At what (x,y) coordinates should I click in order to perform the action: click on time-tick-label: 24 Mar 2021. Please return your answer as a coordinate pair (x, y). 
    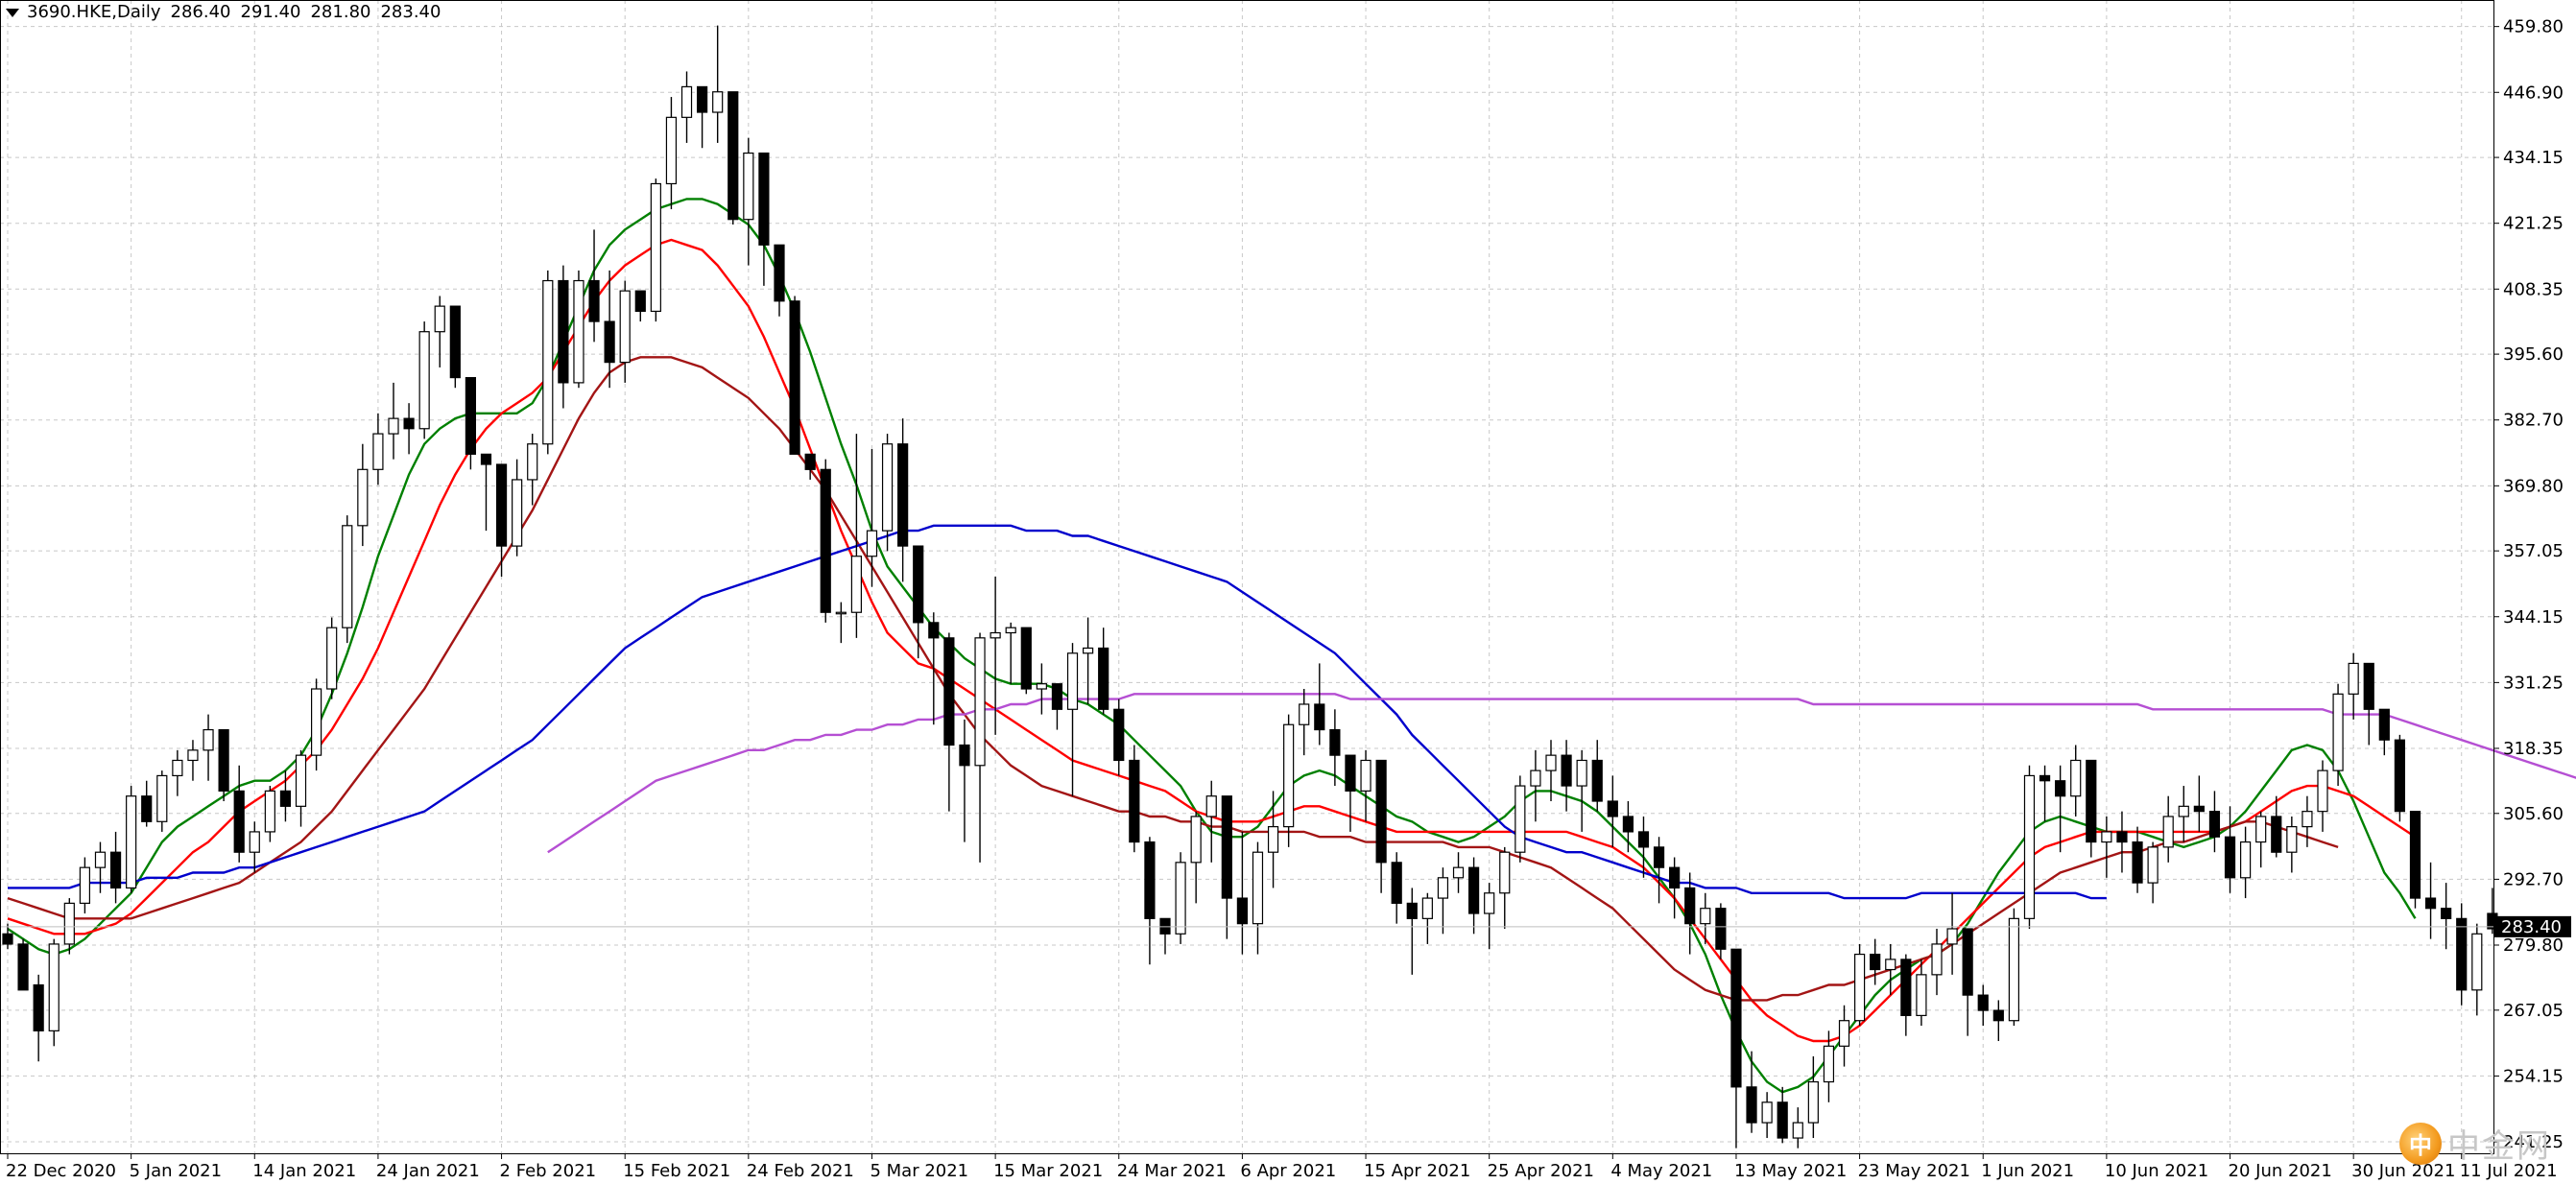
    Looking at the image, I should click on (1172, 1171).